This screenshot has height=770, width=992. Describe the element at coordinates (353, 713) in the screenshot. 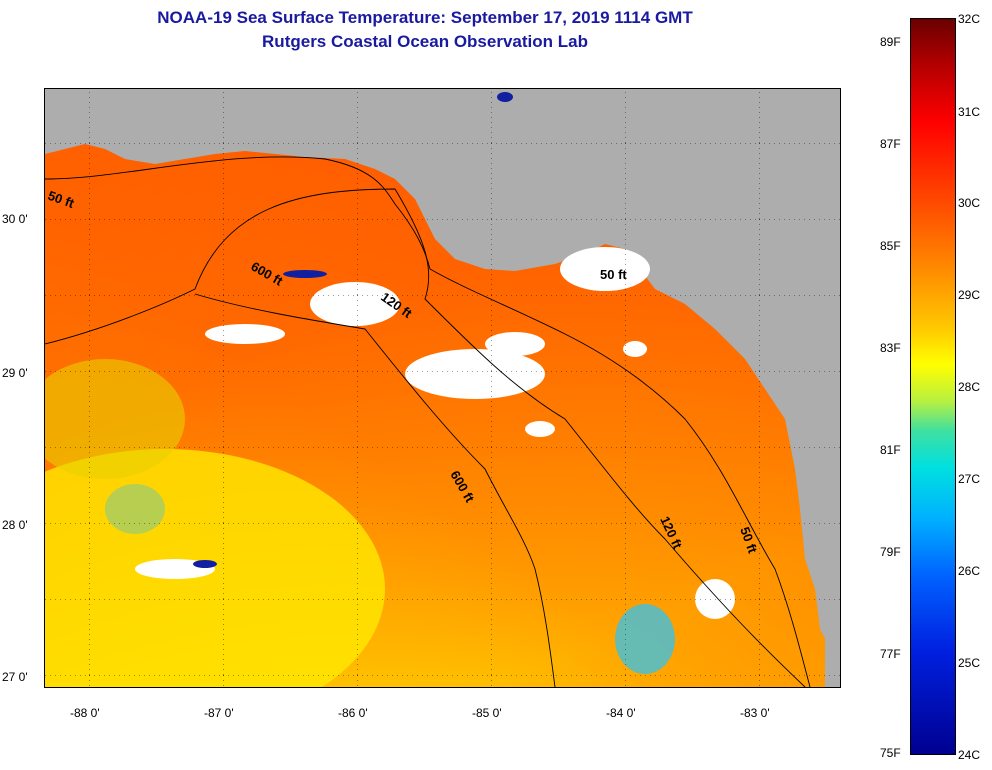

I see `lon-label: -86 0'` at that location.